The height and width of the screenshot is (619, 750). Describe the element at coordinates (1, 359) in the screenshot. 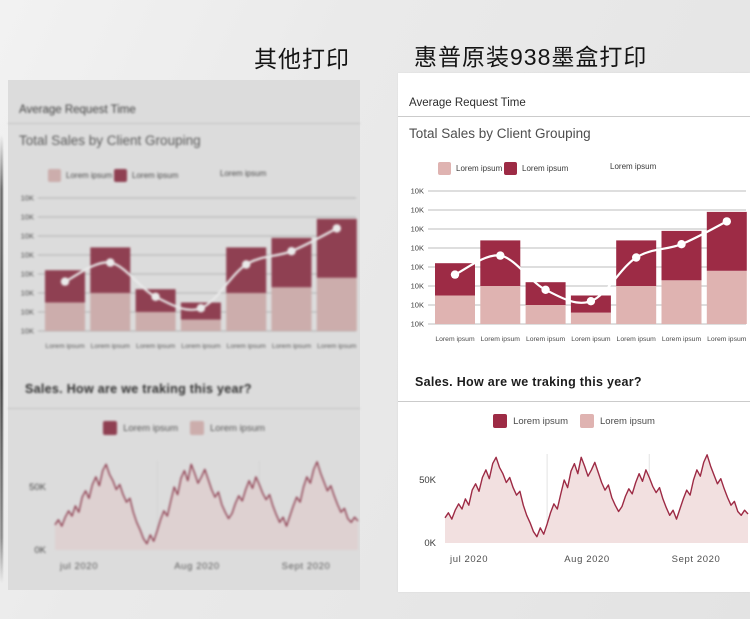

I see `page-edge-shadow` at that location.